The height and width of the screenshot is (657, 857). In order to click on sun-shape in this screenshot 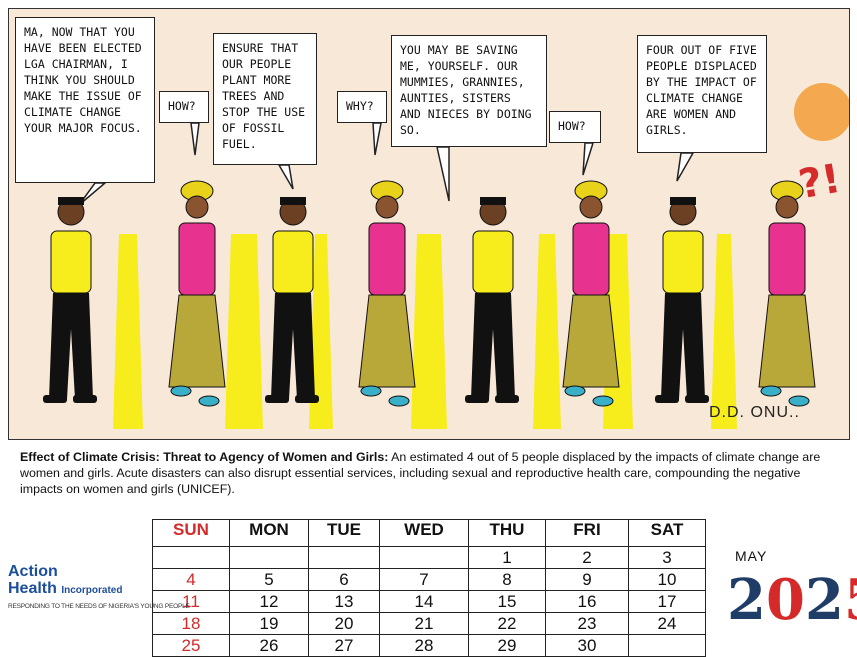, I will do `click(821, 112)`.